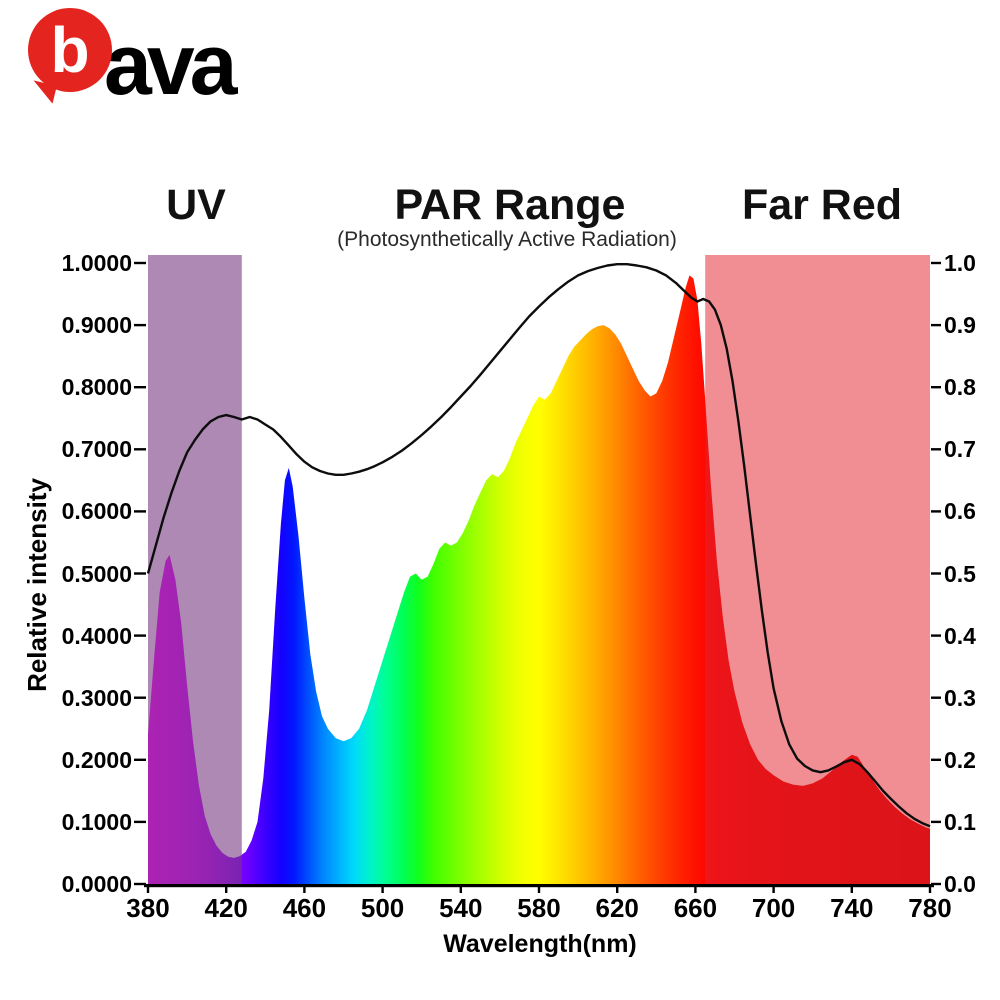 This screenshot has width=1000, height=1000. I want to click on y-tick-label-right: 0.1, so click(960, 821).